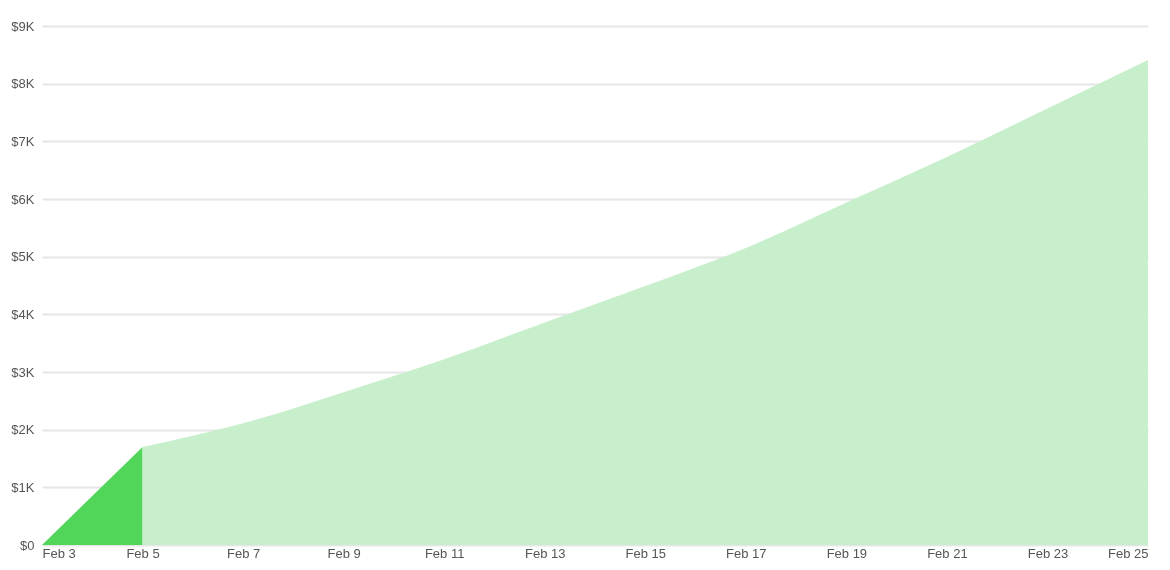 This screenshot has height=570, width=1170. What do you see at coordinates (23, 314) in the screenshot?
I see `y-tick-label: $4K` at bounding box center [23, 314].